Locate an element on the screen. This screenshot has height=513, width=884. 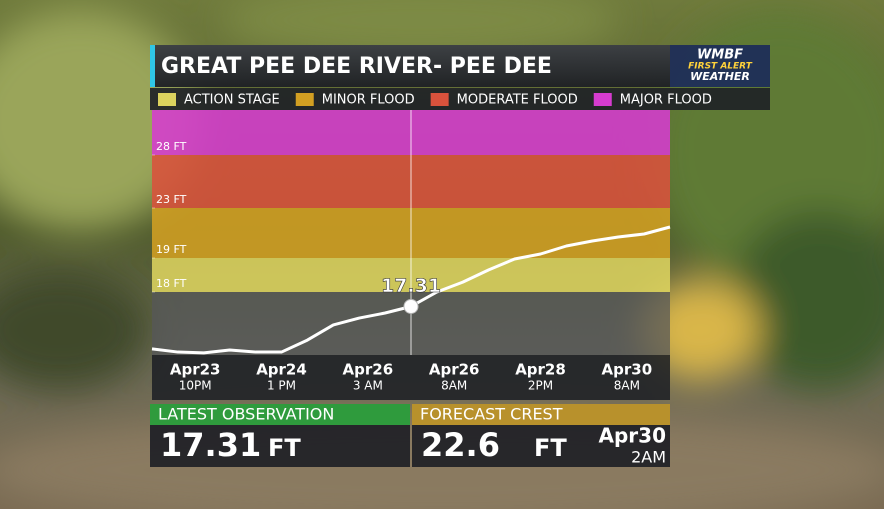
legend-label: MODERATE FLOOD is located at coordinates (517, 100).